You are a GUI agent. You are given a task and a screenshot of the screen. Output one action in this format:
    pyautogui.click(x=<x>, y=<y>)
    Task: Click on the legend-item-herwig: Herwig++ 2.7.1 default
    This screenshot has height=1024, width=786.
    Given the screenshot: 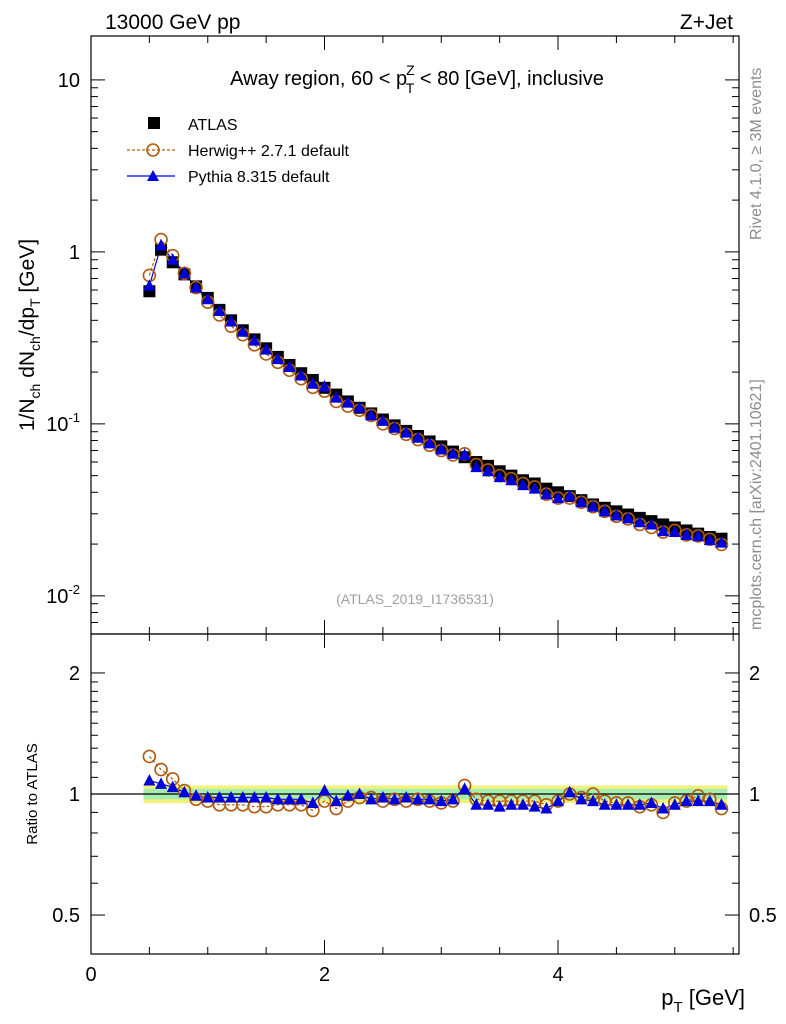 What is the action you would take?
    pyautogui.click(x=238, y=151)
    